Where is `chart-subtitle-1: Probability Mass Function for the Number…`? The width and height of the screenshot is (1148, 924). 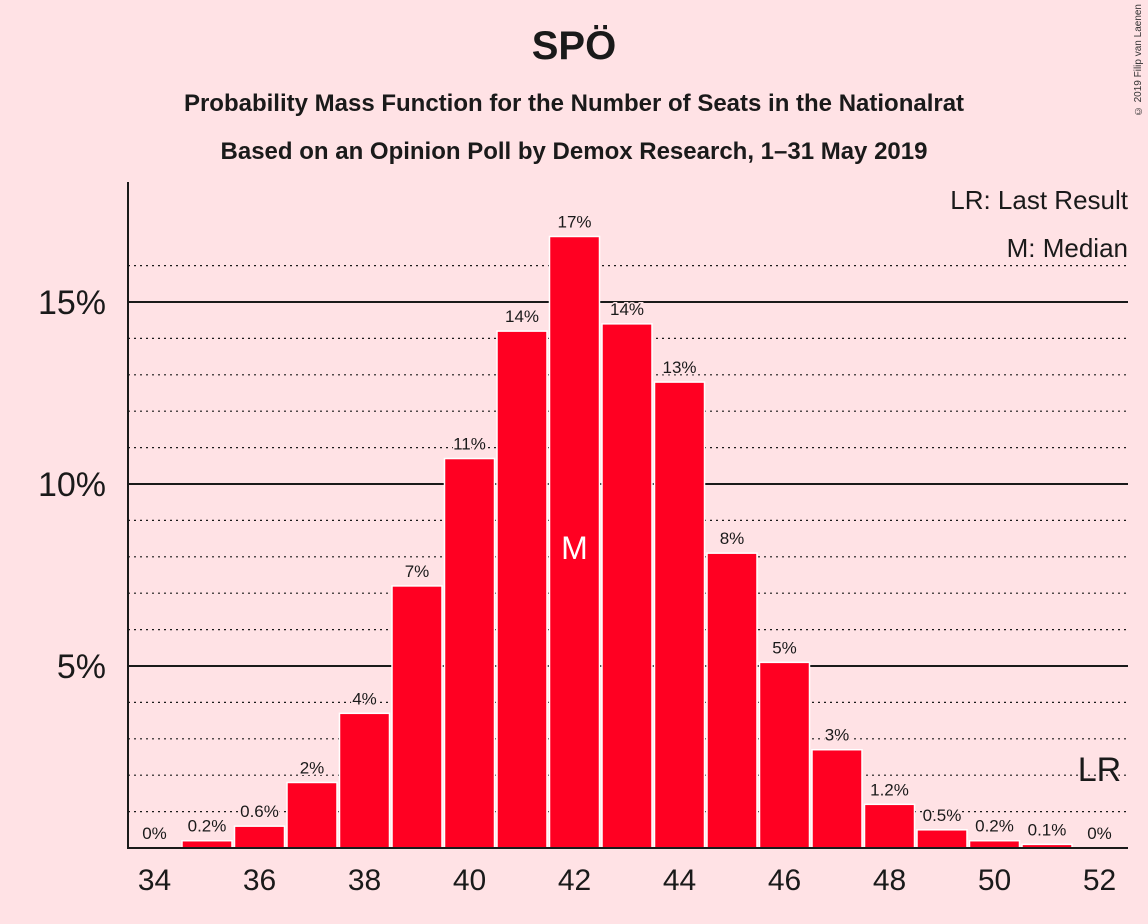 chart-subtitle-1: Probability Mass Function for the Number… is located at coordinates (574, 103).